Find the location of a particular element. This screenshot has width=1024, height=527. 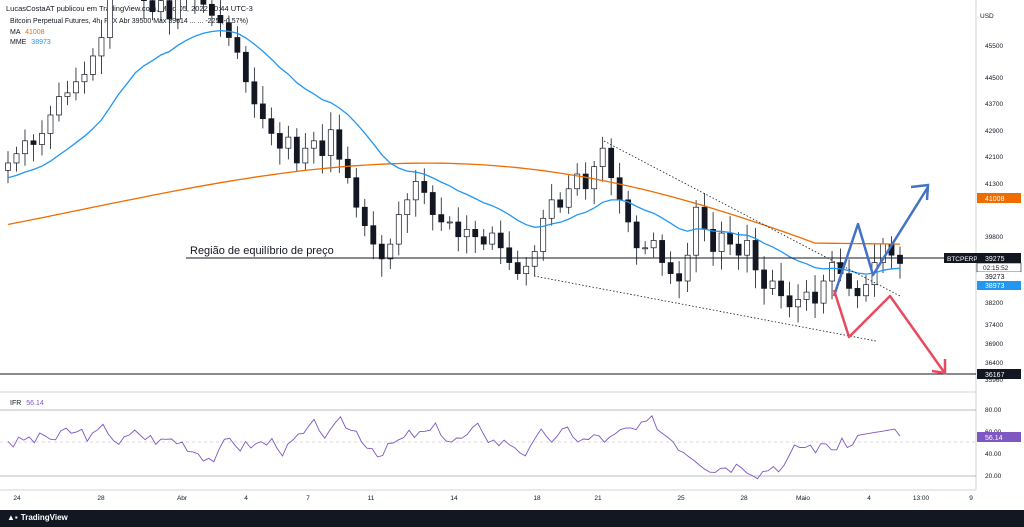

price-tick-label: 45500 is located at coordinates (994, 46).